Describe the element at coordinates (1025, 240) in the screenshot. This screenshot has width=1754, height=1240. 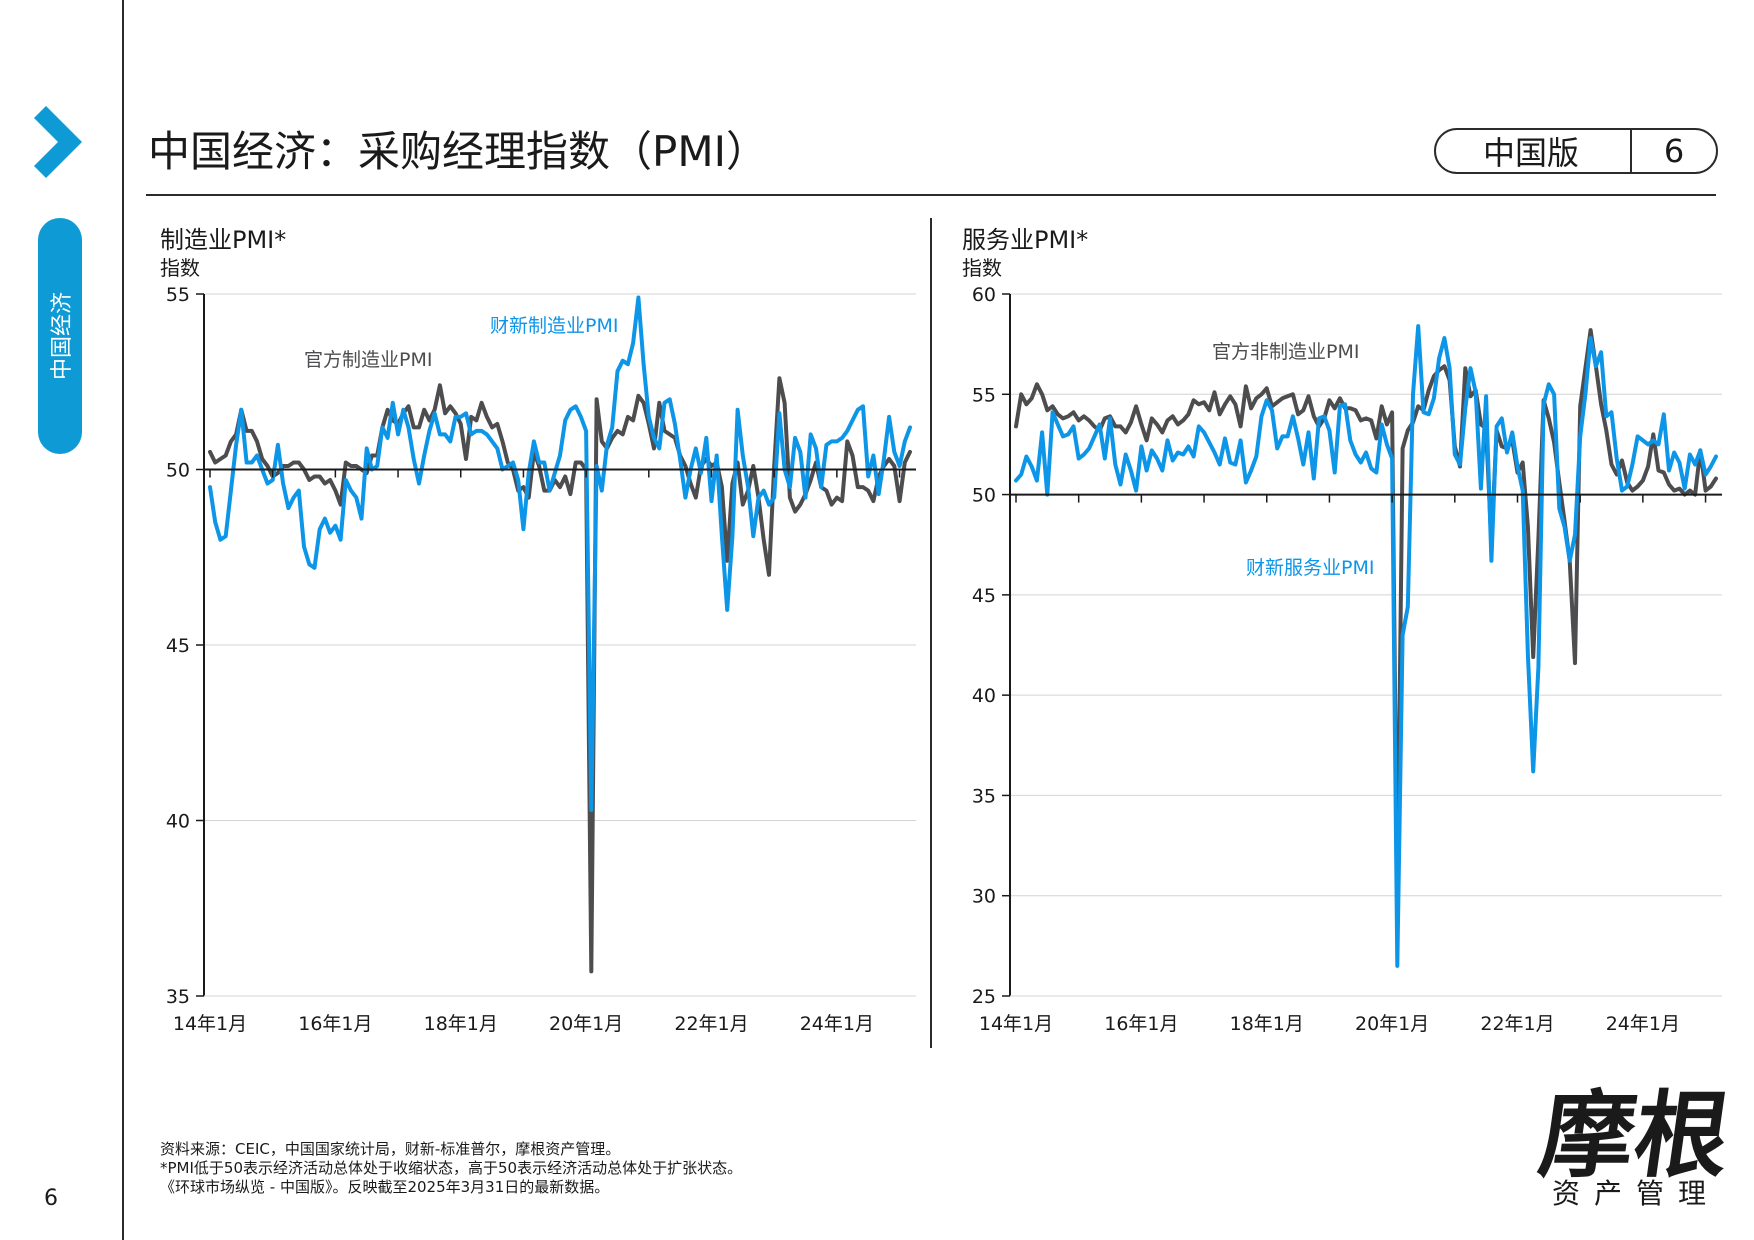
I see `chart-title-services: 服务业PMI*` at that location.